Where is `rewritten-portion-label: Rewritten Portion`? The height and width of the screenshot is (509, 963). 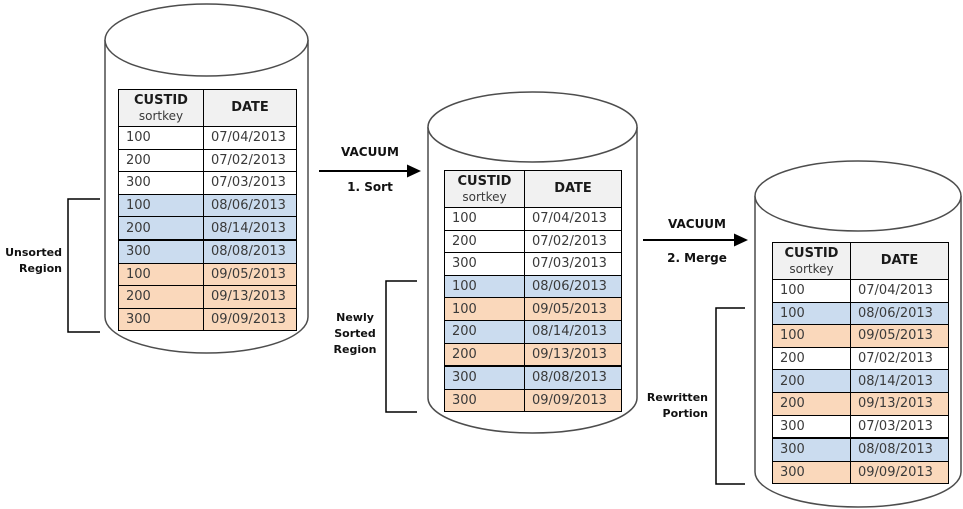
rewritten-portion-label: Rewritten Portion is located at coordinates (677, 405).